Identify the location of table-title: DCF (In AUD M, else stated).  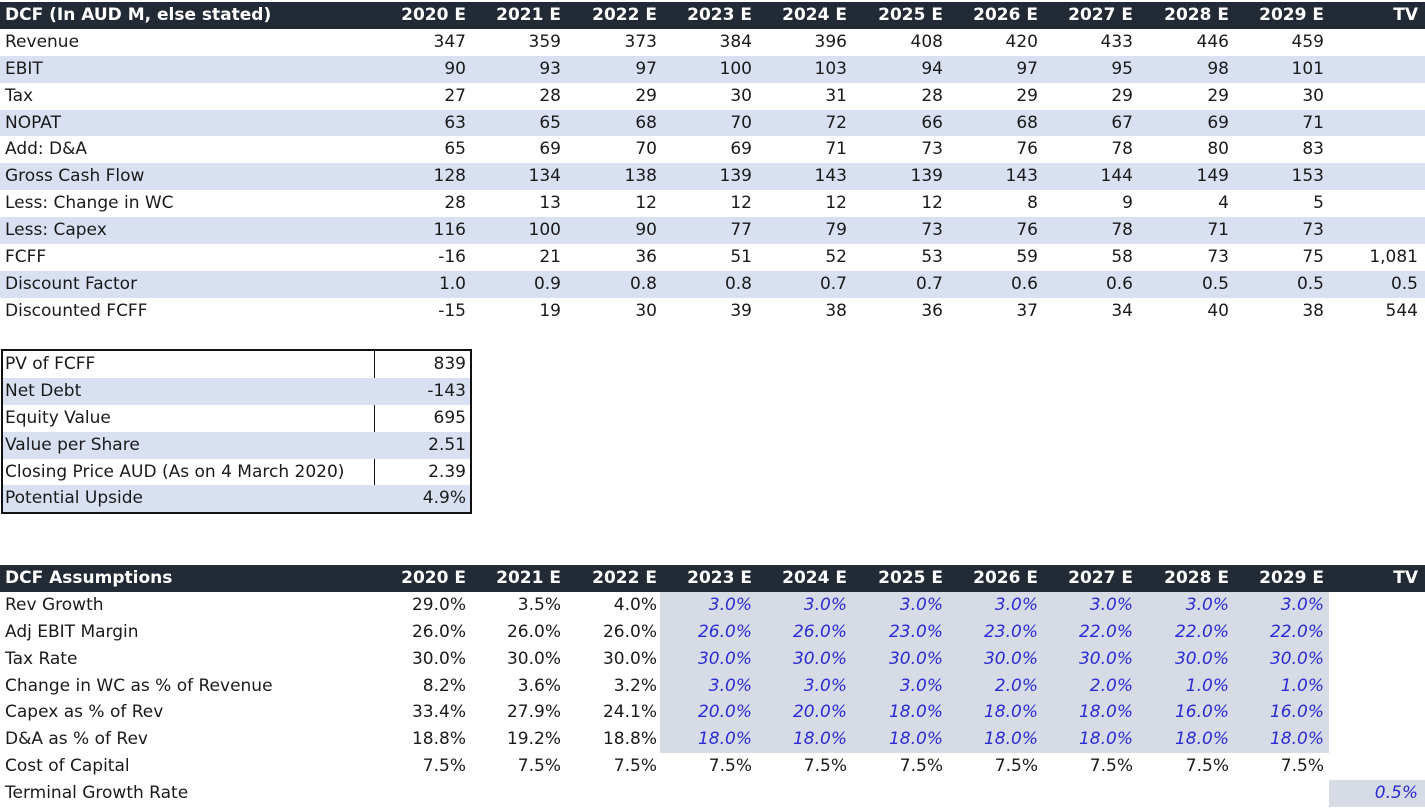
(138, 15).